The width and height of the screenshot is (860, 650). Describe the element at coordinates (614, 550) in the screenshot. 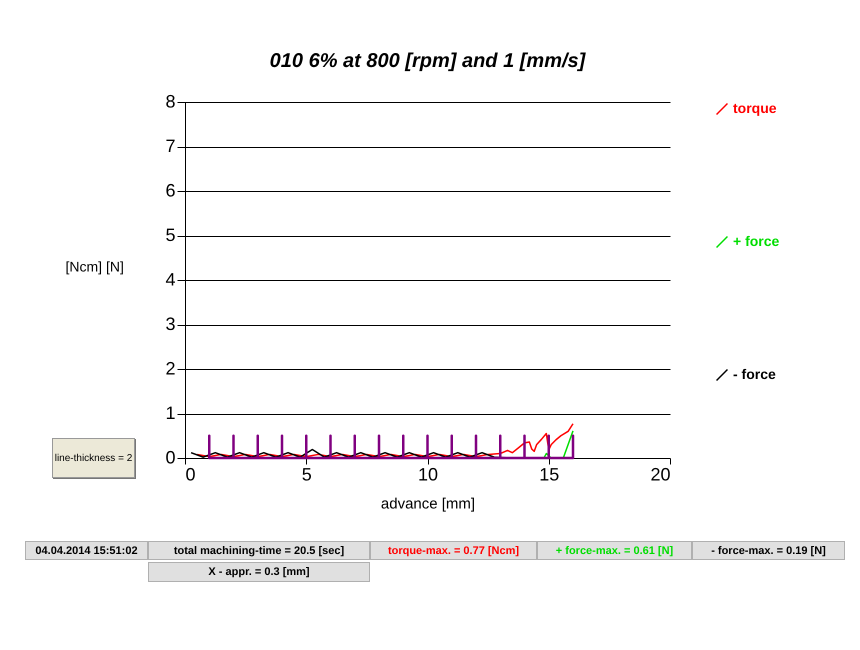

I see `text: + force-max. = 0.61 [N]` at that location.